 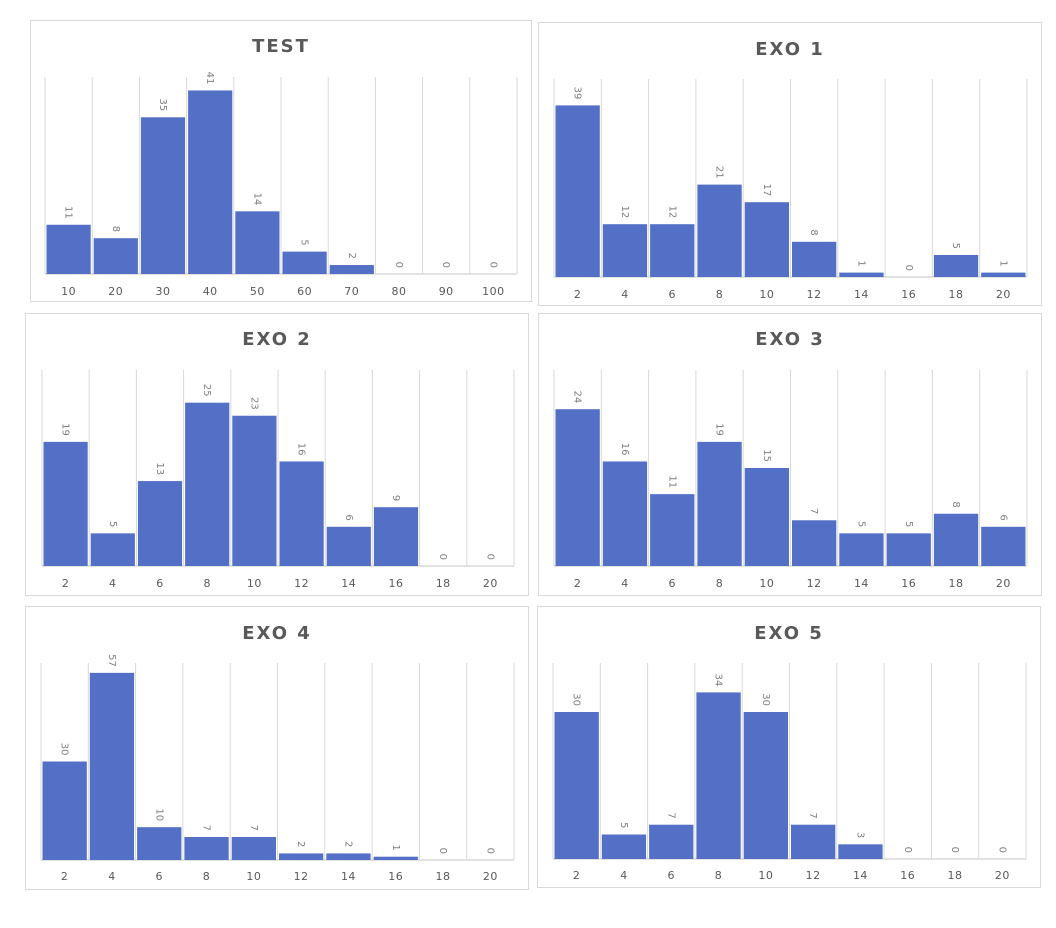 What do you see at coordinates (789, 633) in the screenshot?
I see `chart-title: EXO 5` at bounding box center [789, 633].